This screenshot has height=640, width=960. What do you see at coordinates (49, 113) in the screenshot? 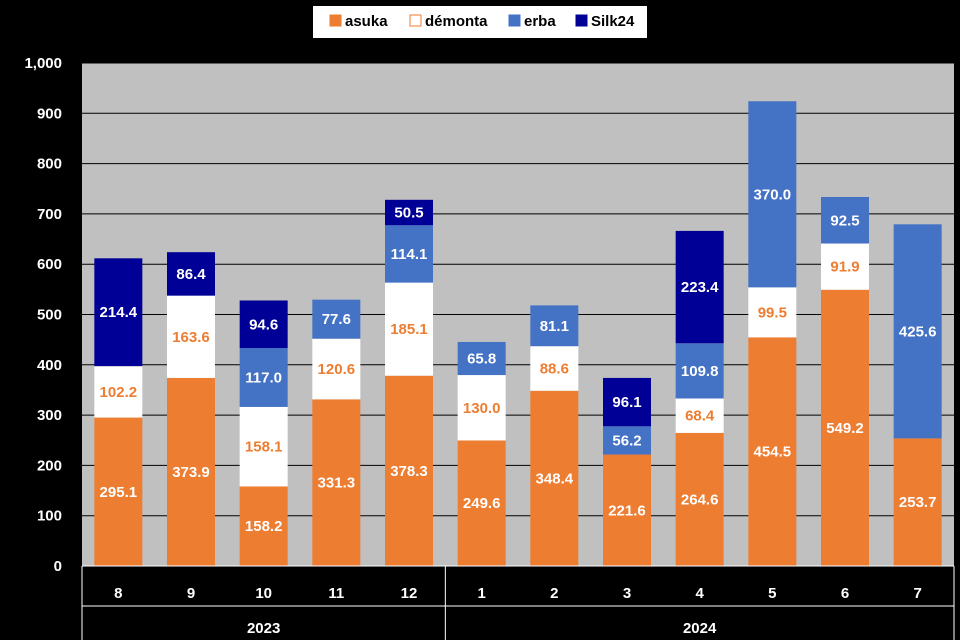
I see `y-tick-label: 900` at bounding box center [49, 113].